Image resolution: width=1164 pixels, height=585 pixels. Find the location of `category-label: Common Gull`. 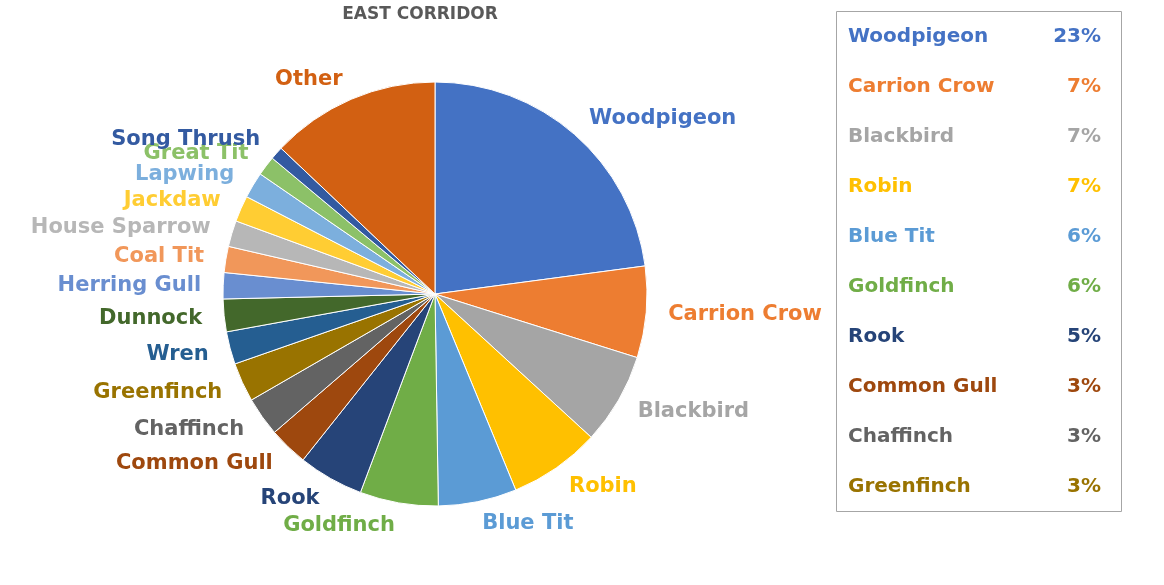

category-label: Common Gull is located at coordinates (923, 385).